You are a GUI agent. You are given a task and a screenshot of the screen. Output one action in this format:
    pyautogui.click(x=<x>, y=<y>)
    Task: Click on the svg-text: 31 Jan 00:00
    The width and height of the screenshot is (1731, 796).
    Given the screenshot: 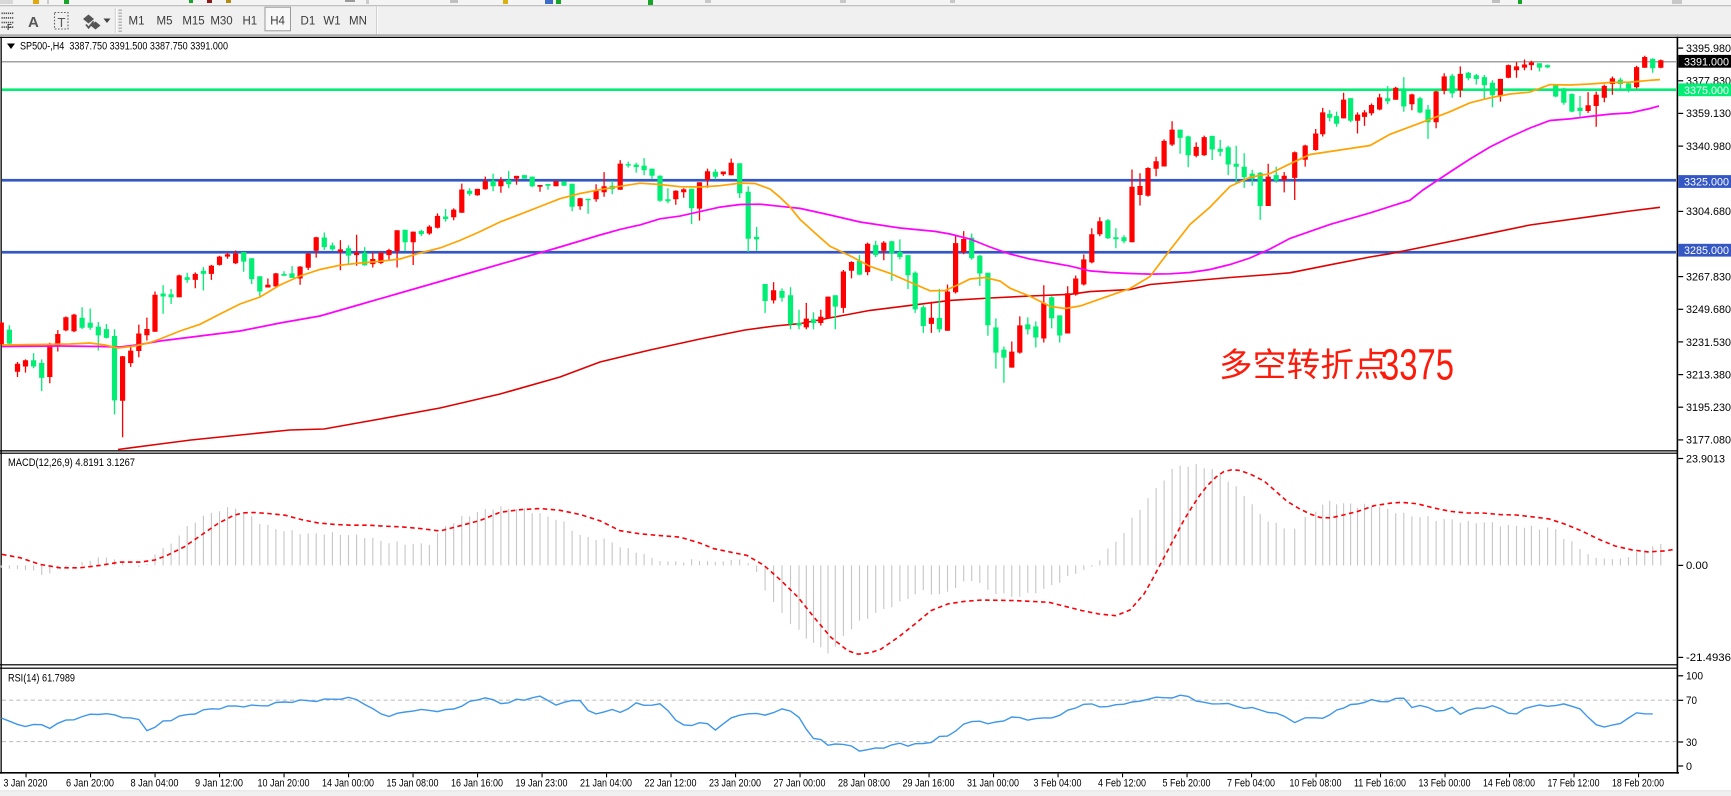 What is the action you would take?
    pyautogui.click(x=993, y=784)
    